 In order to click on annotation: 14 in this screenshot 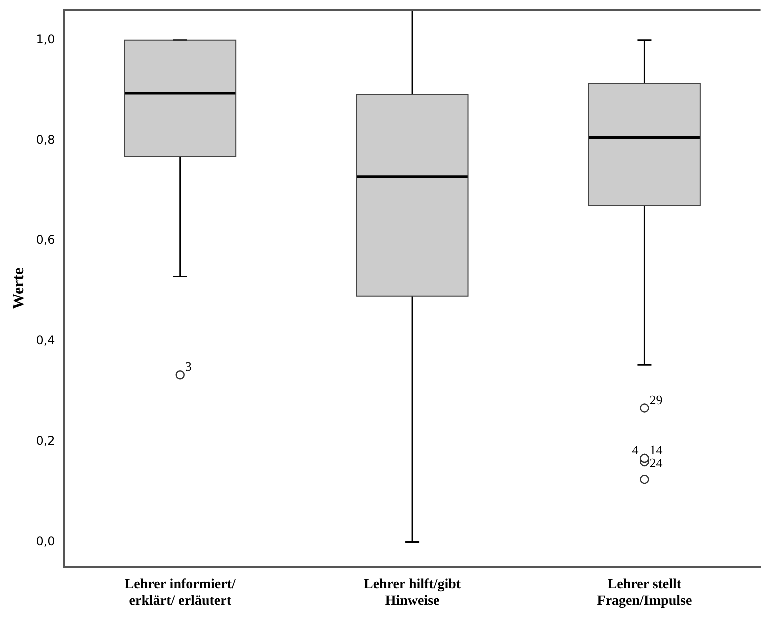, I will do `click(657, 450)`.